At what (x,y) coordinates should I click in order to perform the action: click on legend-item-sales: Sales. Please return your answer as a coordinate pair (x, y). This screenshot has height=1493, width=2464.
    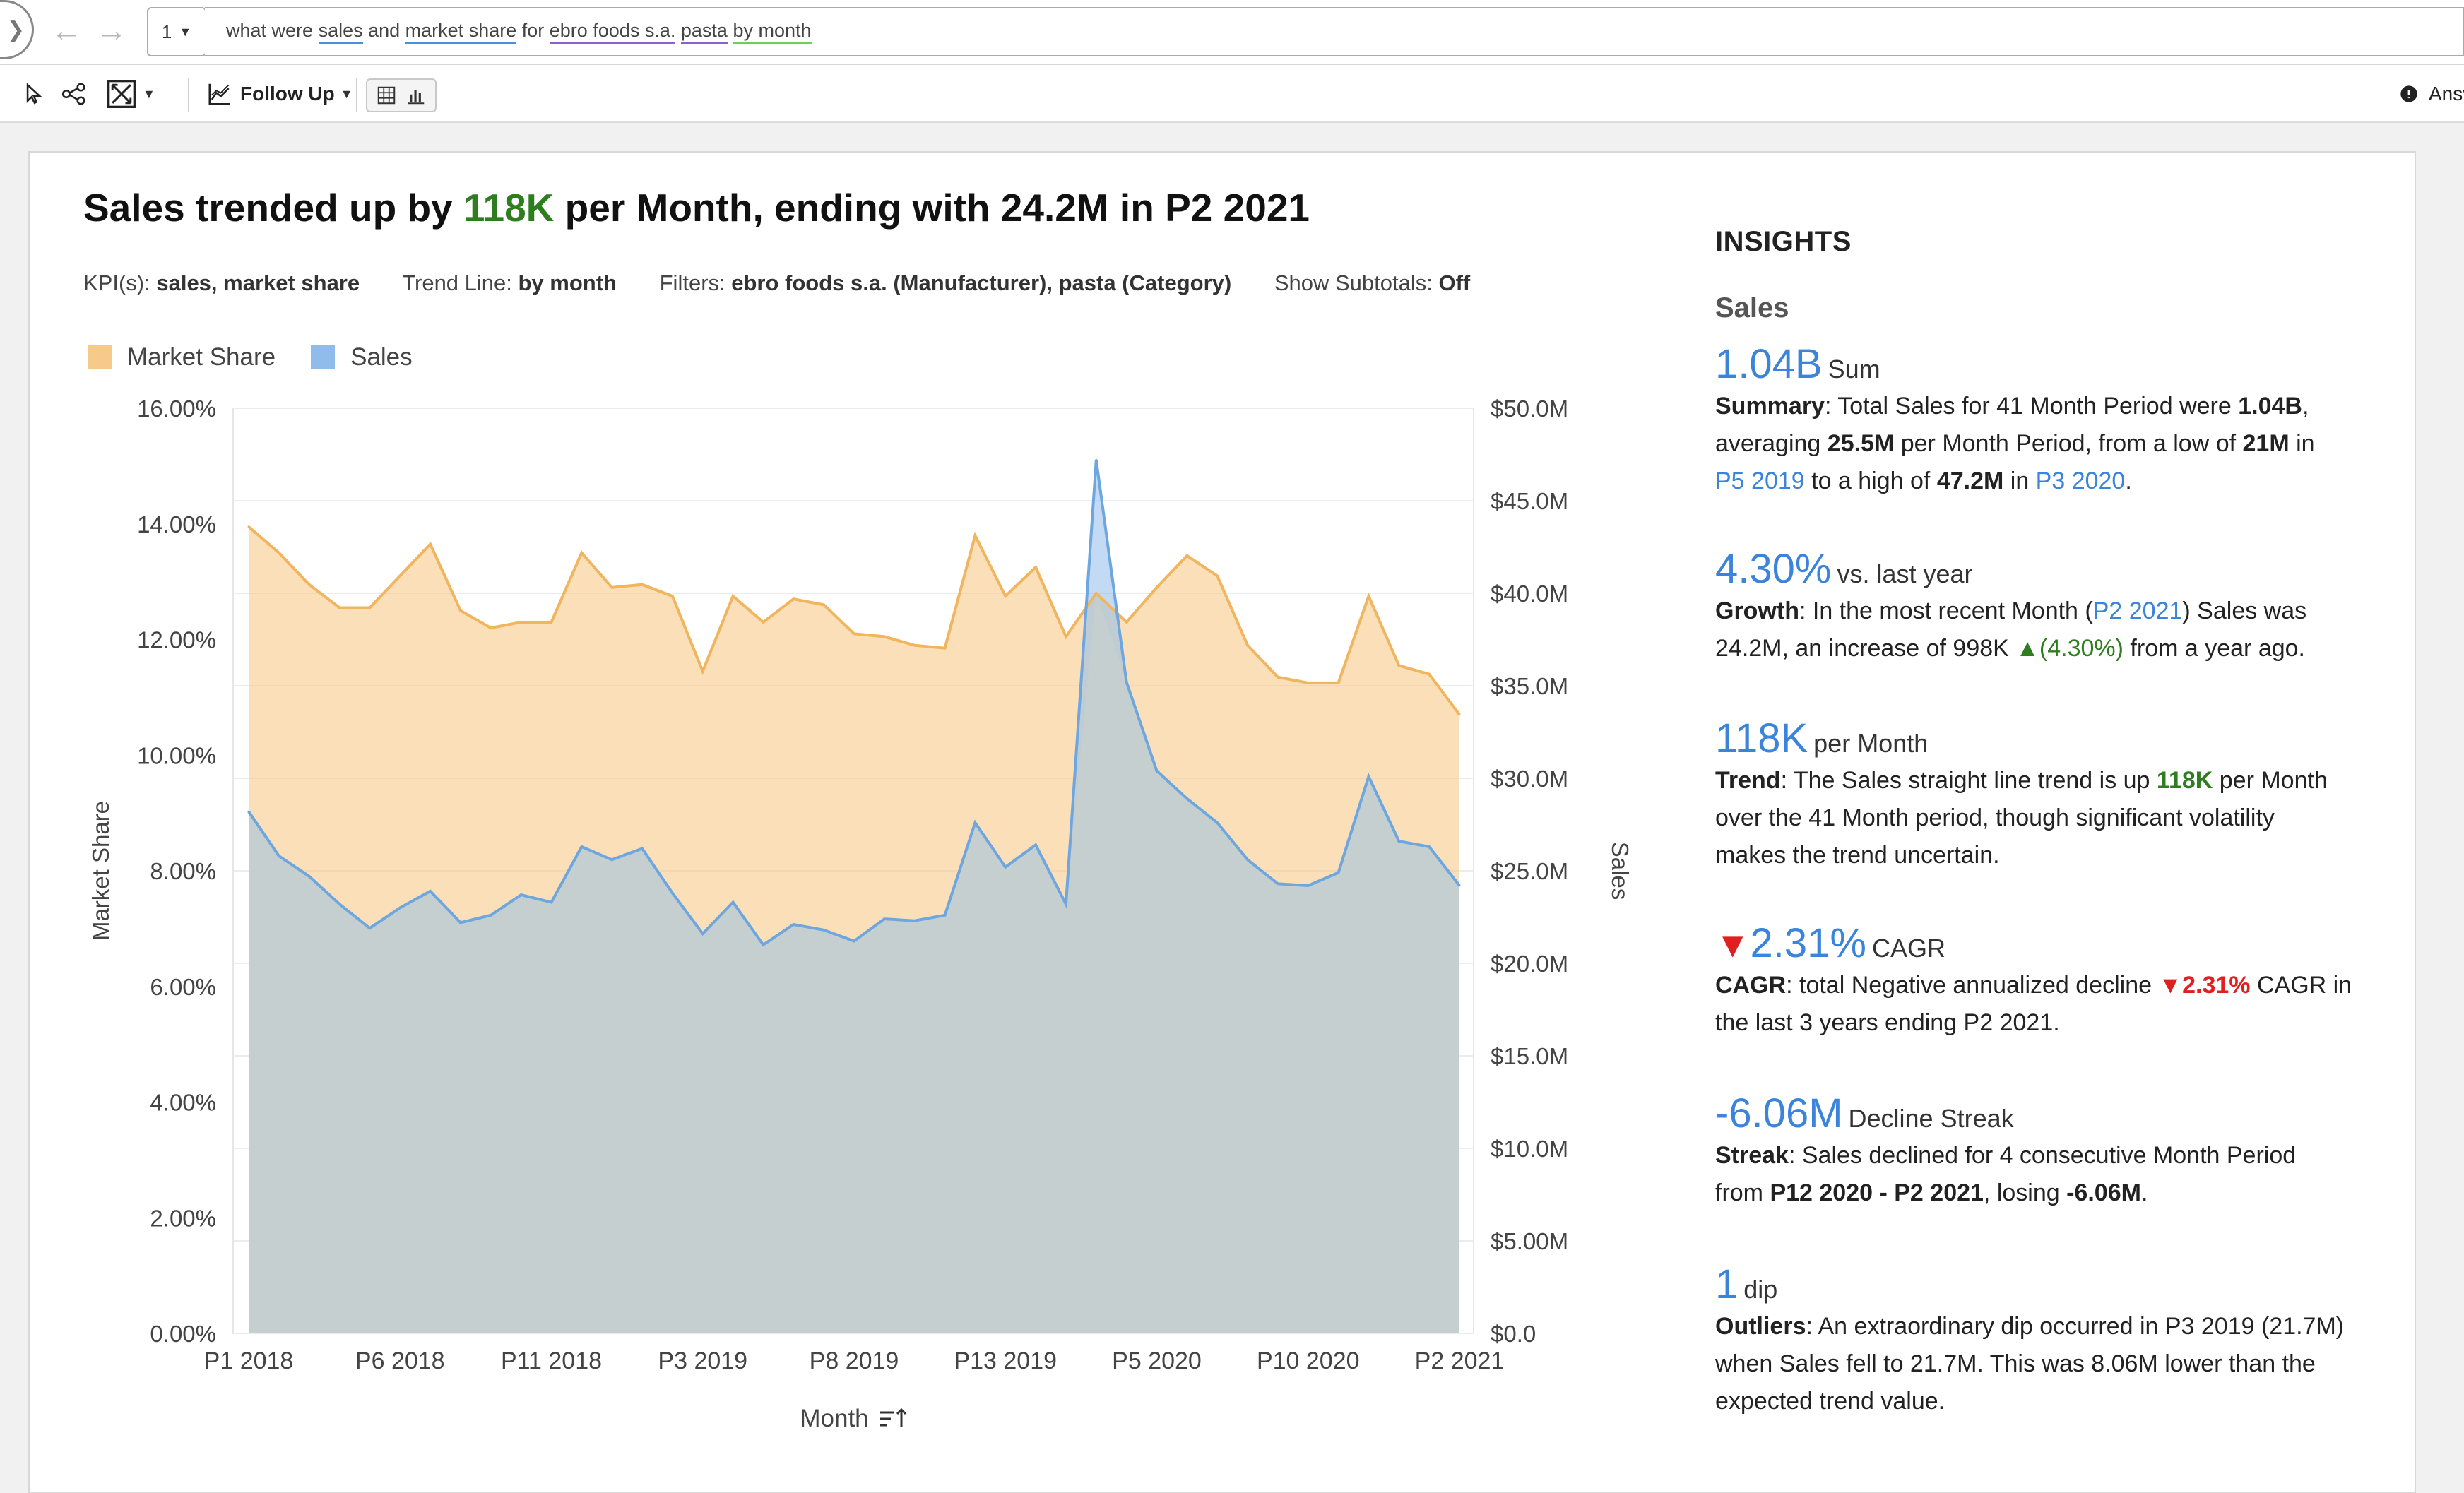
    Looking at the image, I should click on (362, 357).